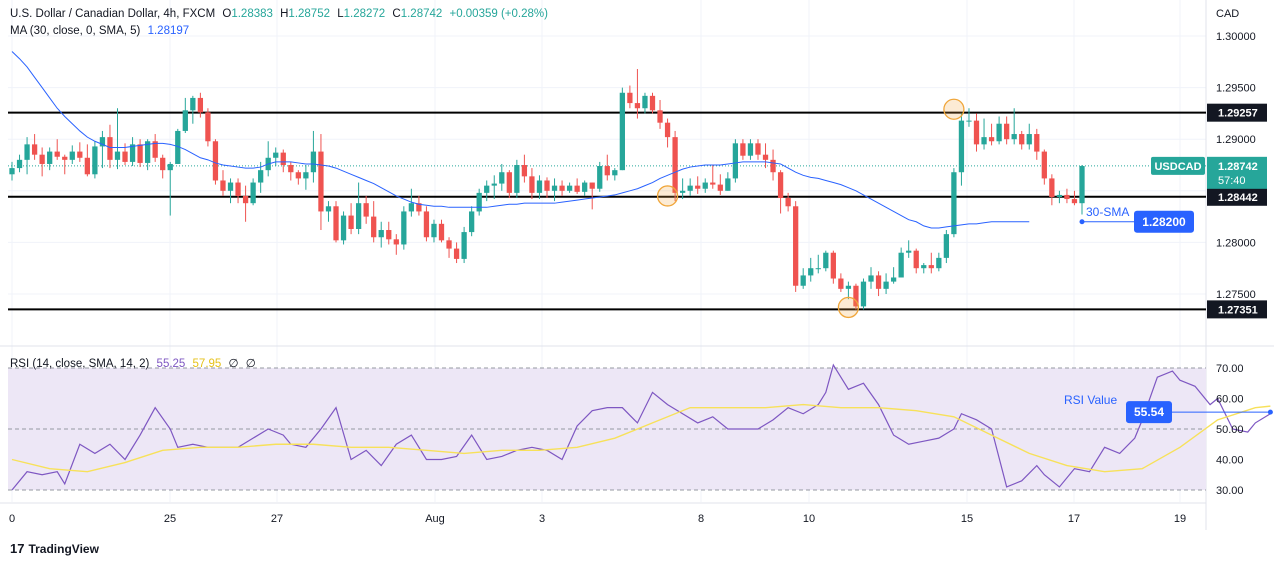 Image resolution: width=1274 pixels, height=567 pixels. Describe the element at coordinates (247, 14) in the screenshot. I see `open-value: O1.28383` at that location.